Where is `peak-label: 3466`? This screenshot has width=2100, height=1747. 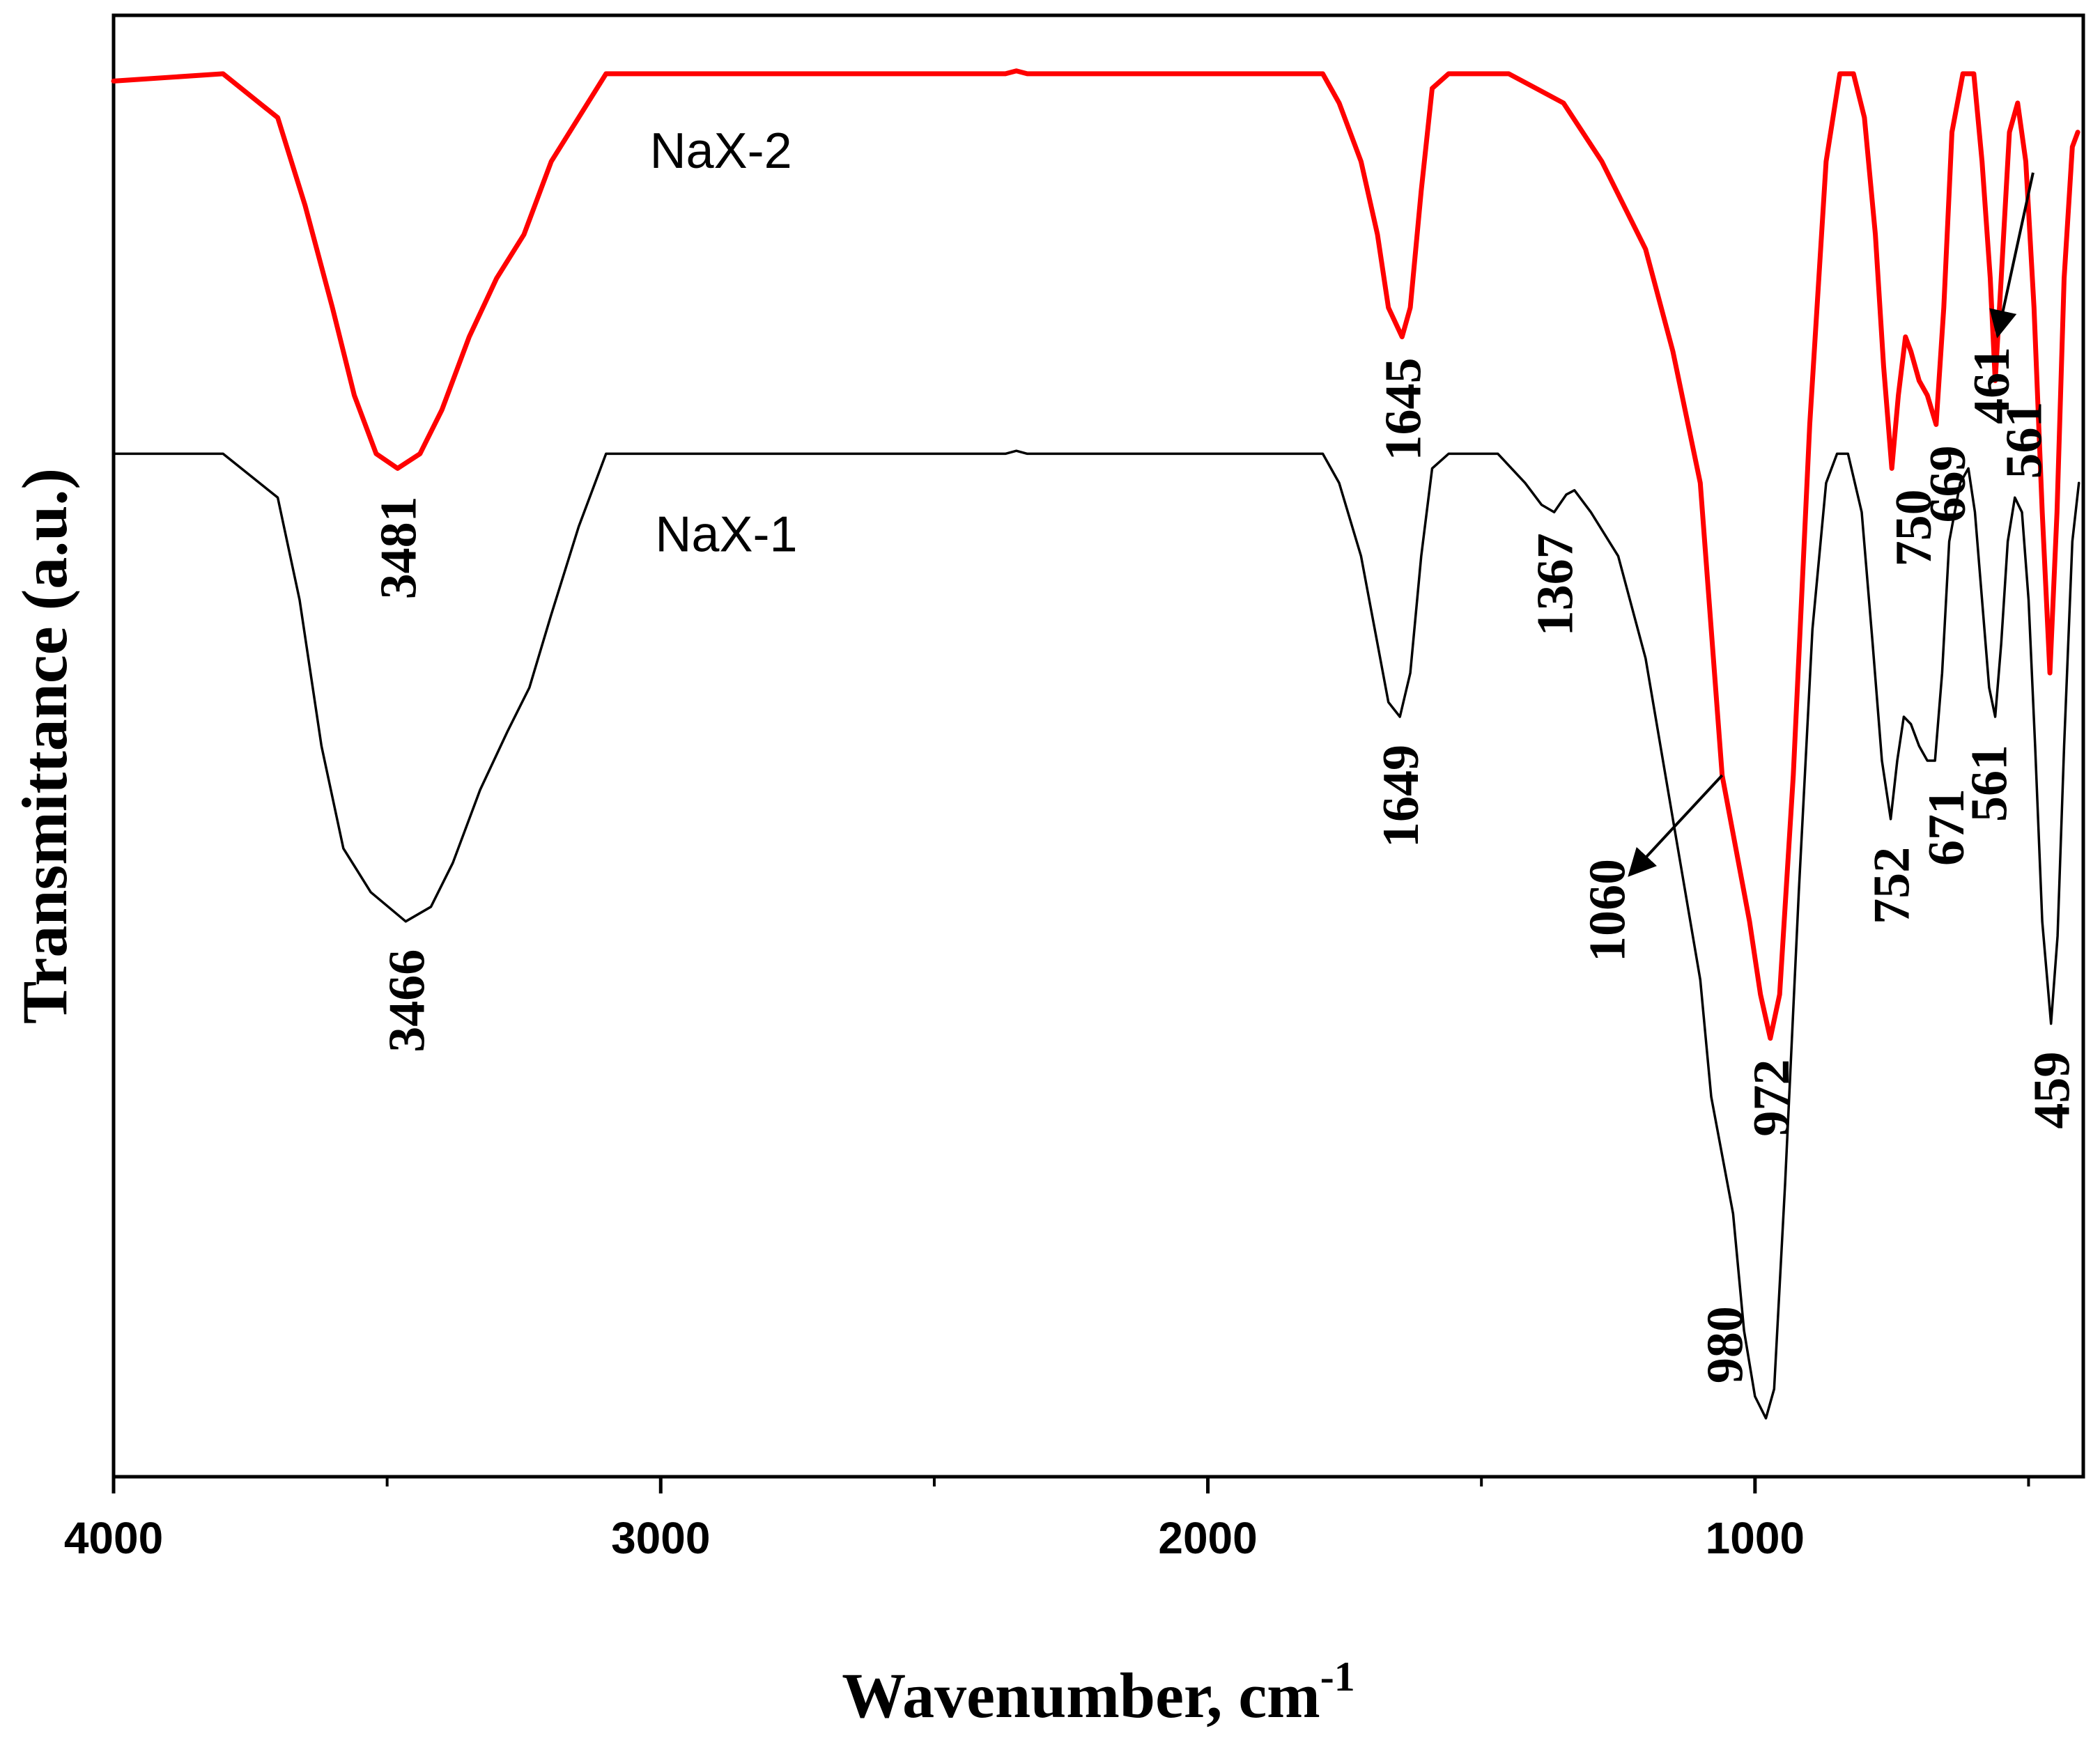 peak-label: 3466 is located at coordinates (406, 1001).